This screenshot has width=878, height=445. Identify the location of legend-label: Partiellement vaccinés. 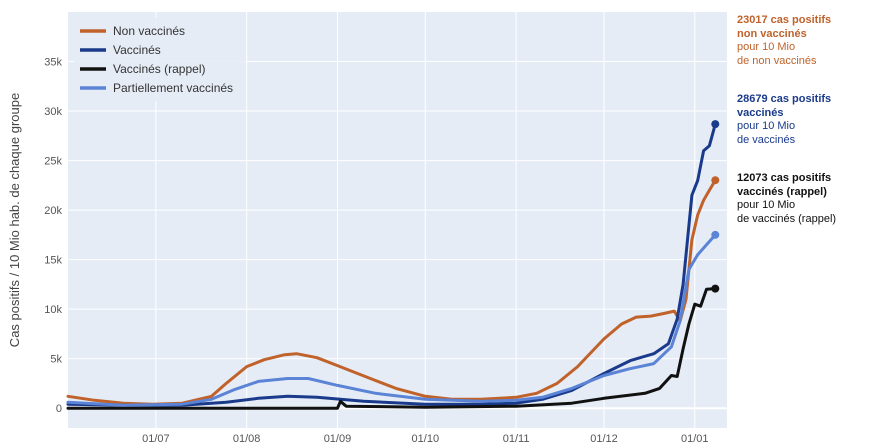
(173, 88).